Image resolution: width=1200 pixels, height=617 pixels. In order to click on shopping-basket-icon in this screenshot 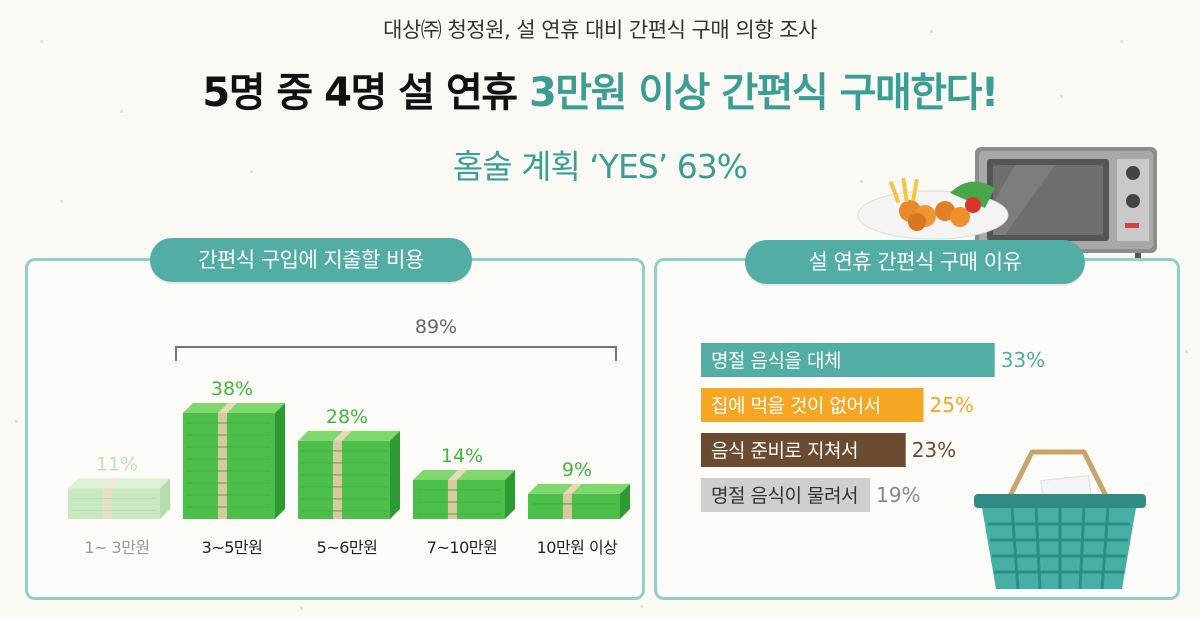, I will do `click(1060, 519)`.